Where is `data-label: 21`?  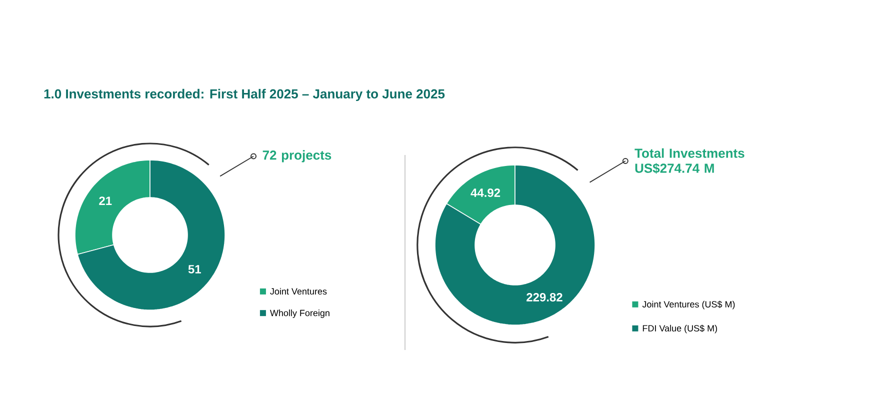
data-label: 21 is located at coordinates (105, 200).